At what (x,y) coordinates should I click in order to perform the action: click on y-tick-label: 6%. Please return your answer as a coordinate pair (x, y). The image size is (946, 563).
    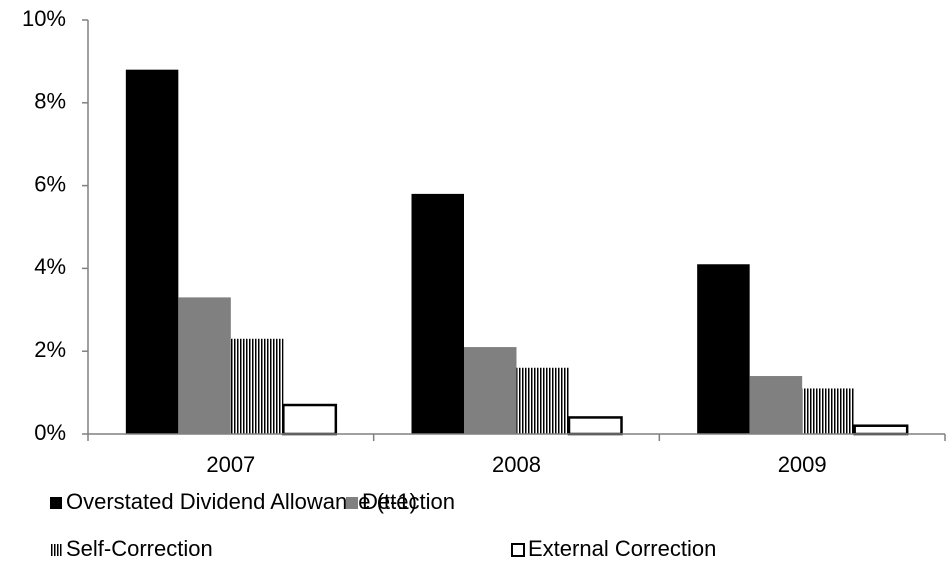
    Looking at the image, I should click on (50, 183).